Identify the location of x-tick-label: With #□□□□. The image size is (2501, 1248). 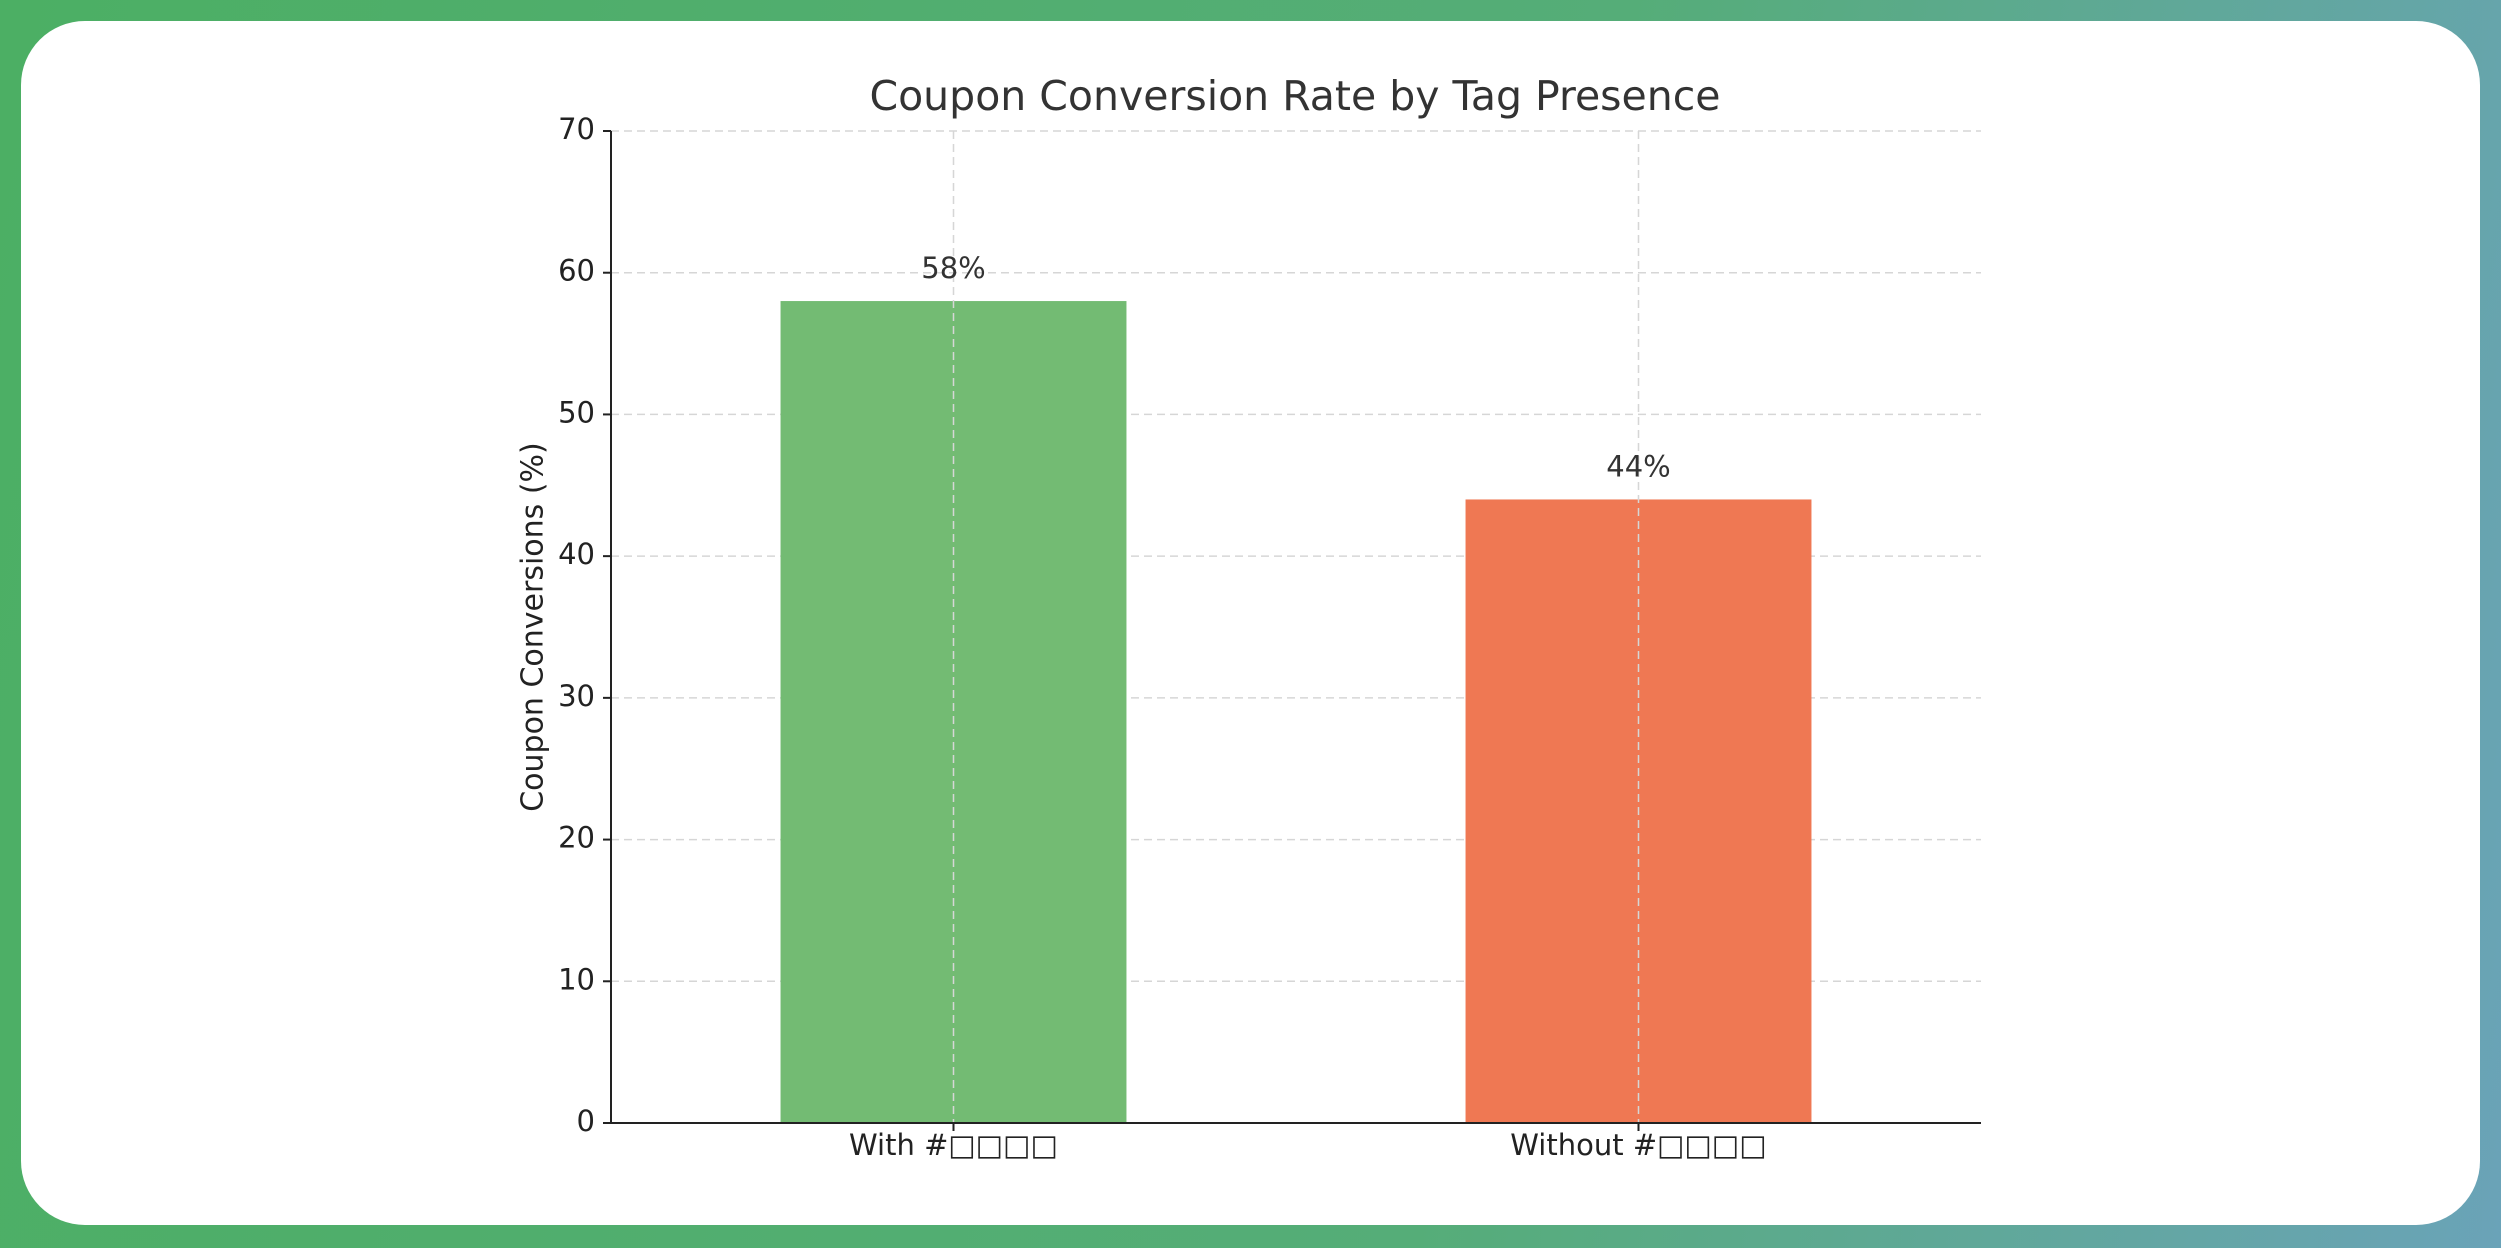
(953, 1145).